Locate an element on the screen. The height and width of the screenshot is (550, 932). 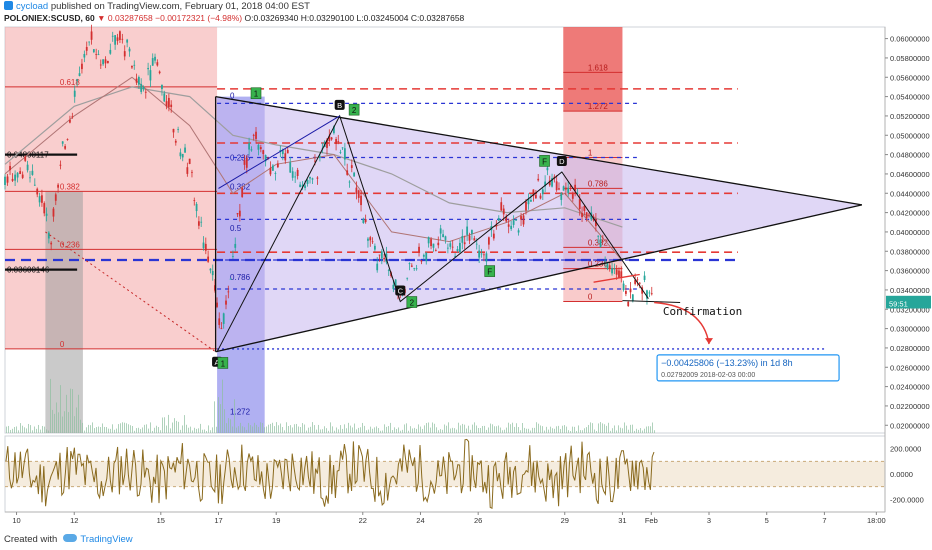
axis-price-badge is located at coordinates (908, 303).